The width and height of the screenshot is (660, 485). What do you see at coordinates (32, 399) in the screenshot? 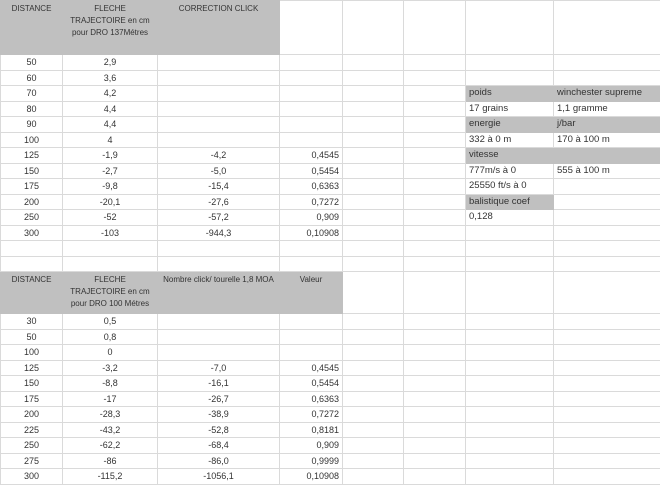
I see `distance-cell: 175` at bounding box center [32, 399].